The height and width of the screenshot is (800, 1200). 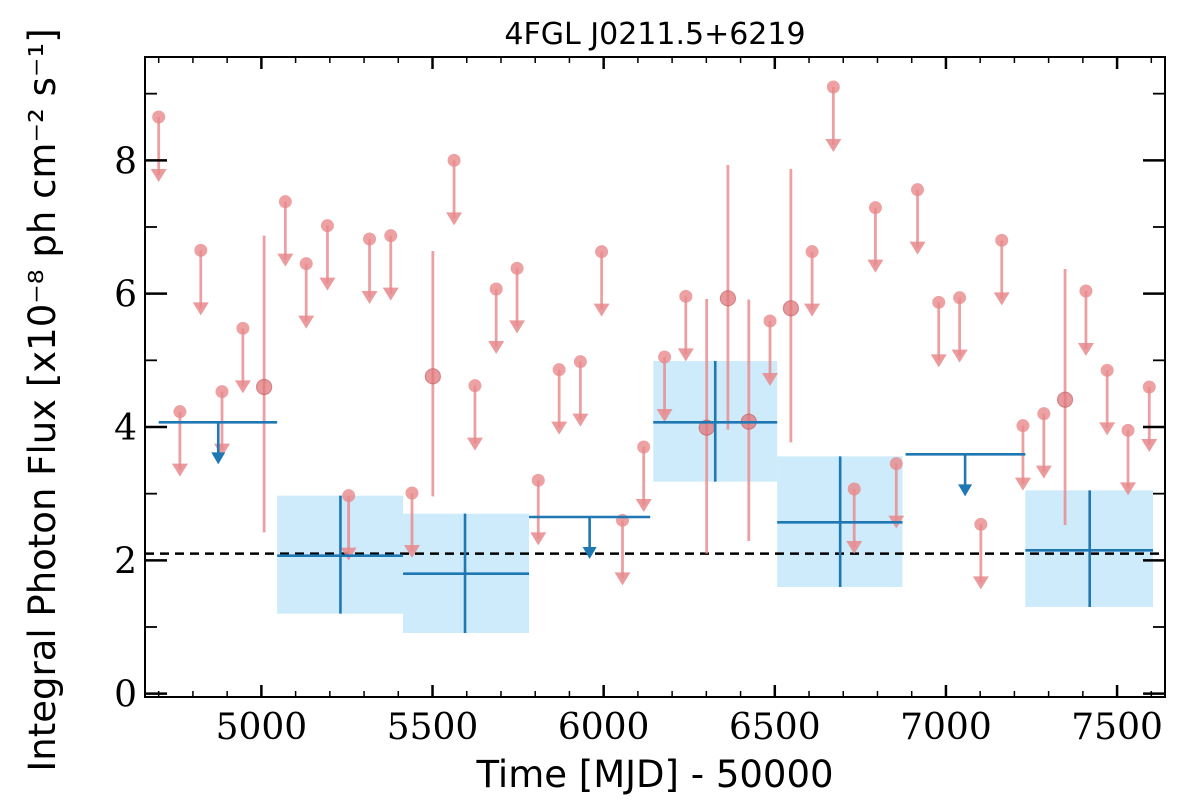 I want to click on y-tick-label: 8, so click(x=125, y=161).